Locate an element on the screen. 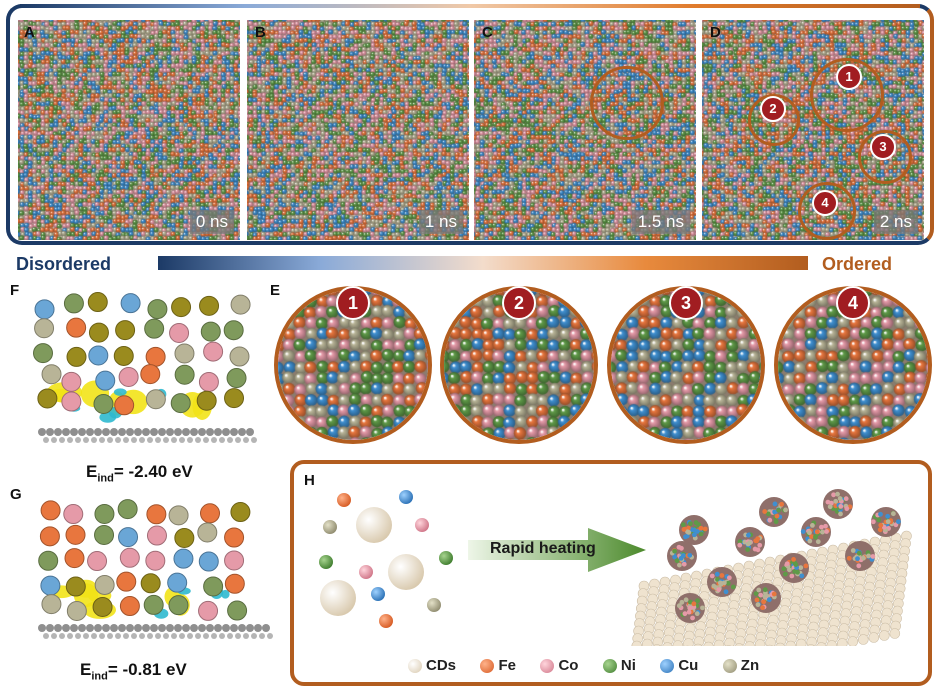 This screenshot has height=691, width=942. energy-f: Eind= -2.40 eV is located at coordinates (139, 473).